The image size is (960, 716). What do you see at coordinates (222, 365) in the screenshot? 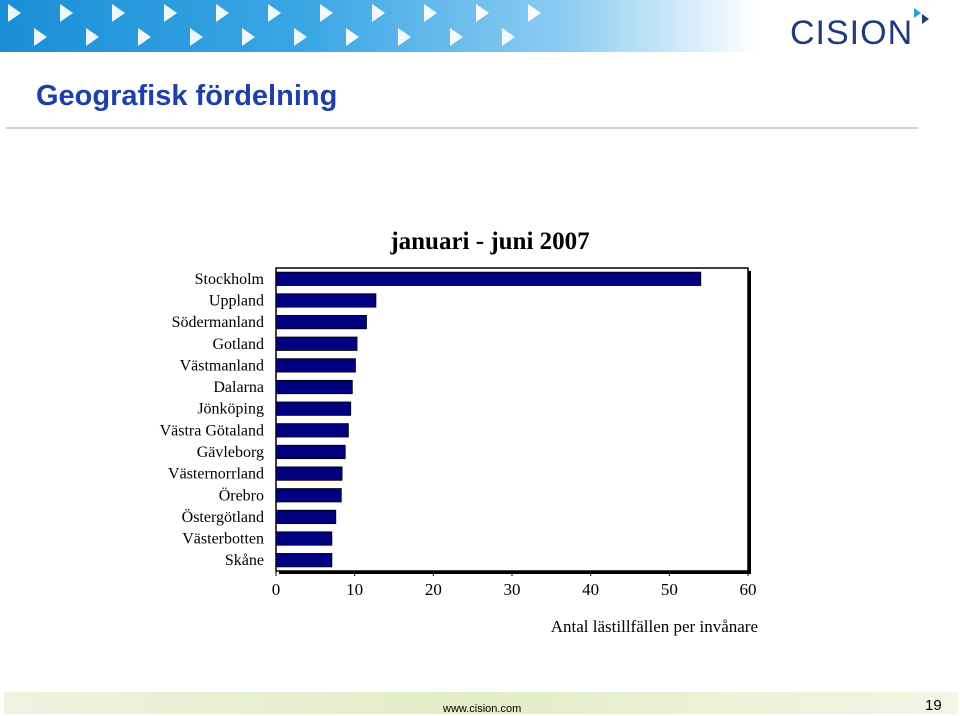
I see `category-label: Västmanland` at bounding box center [222, 365].